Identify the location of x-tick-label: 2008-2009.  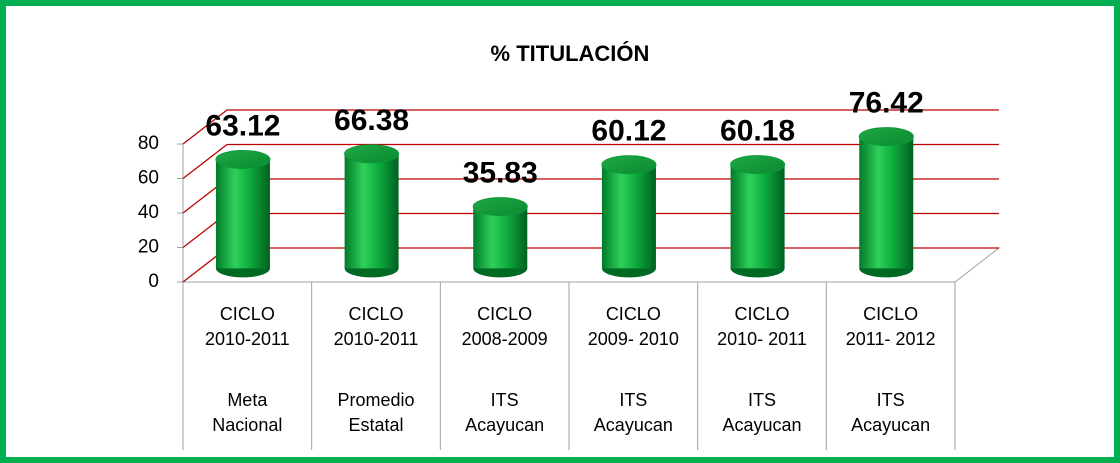
(505, 339).